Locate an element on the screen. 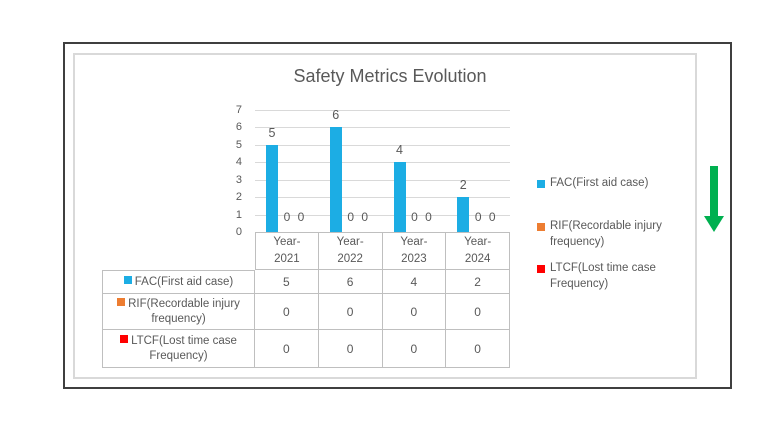  legend-label: FAC(First aid case) is located at coordinates (599, 183).